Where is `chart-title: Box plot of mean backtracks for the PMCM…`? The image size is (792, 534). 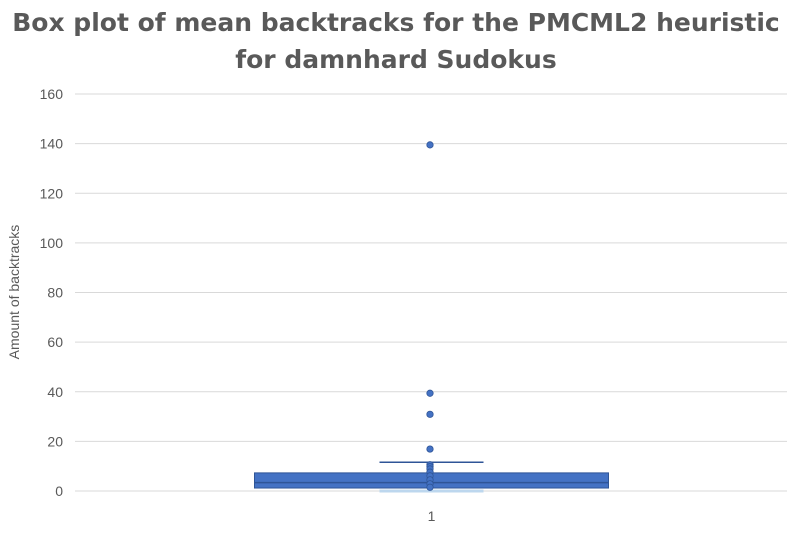
chart-title: Box plot of mean backtracks for the PMCM… is located at coordinates (396, 41).